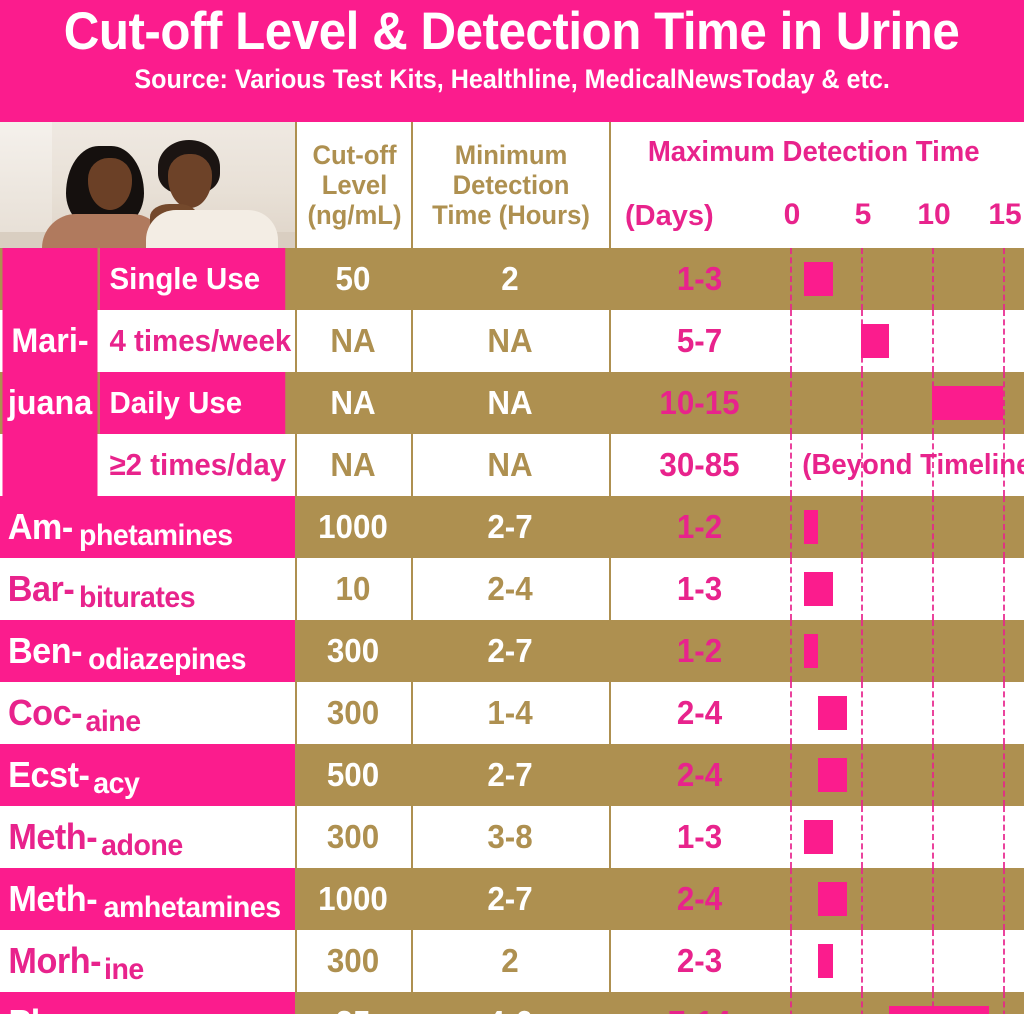  Describe the element at coordinates (816, 185) in the screenshot. I see `column-header-max-detection-time: Maximum Detection Time (Days) 0 5 10 15` at that location.